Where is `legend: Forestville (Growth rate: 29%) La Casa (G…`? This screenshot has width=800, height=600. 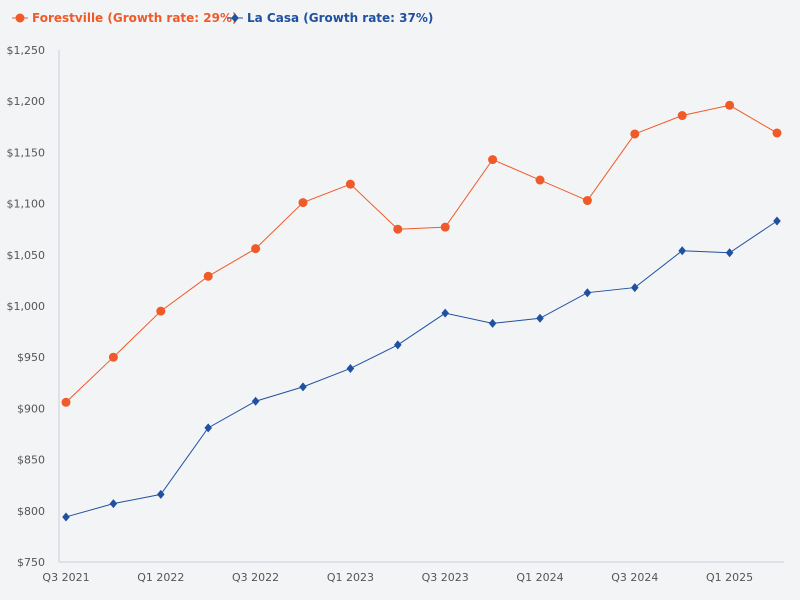 legend: Forestville (Growth rate: 29%) La Casa (G… is located at coordinates (222, 18).